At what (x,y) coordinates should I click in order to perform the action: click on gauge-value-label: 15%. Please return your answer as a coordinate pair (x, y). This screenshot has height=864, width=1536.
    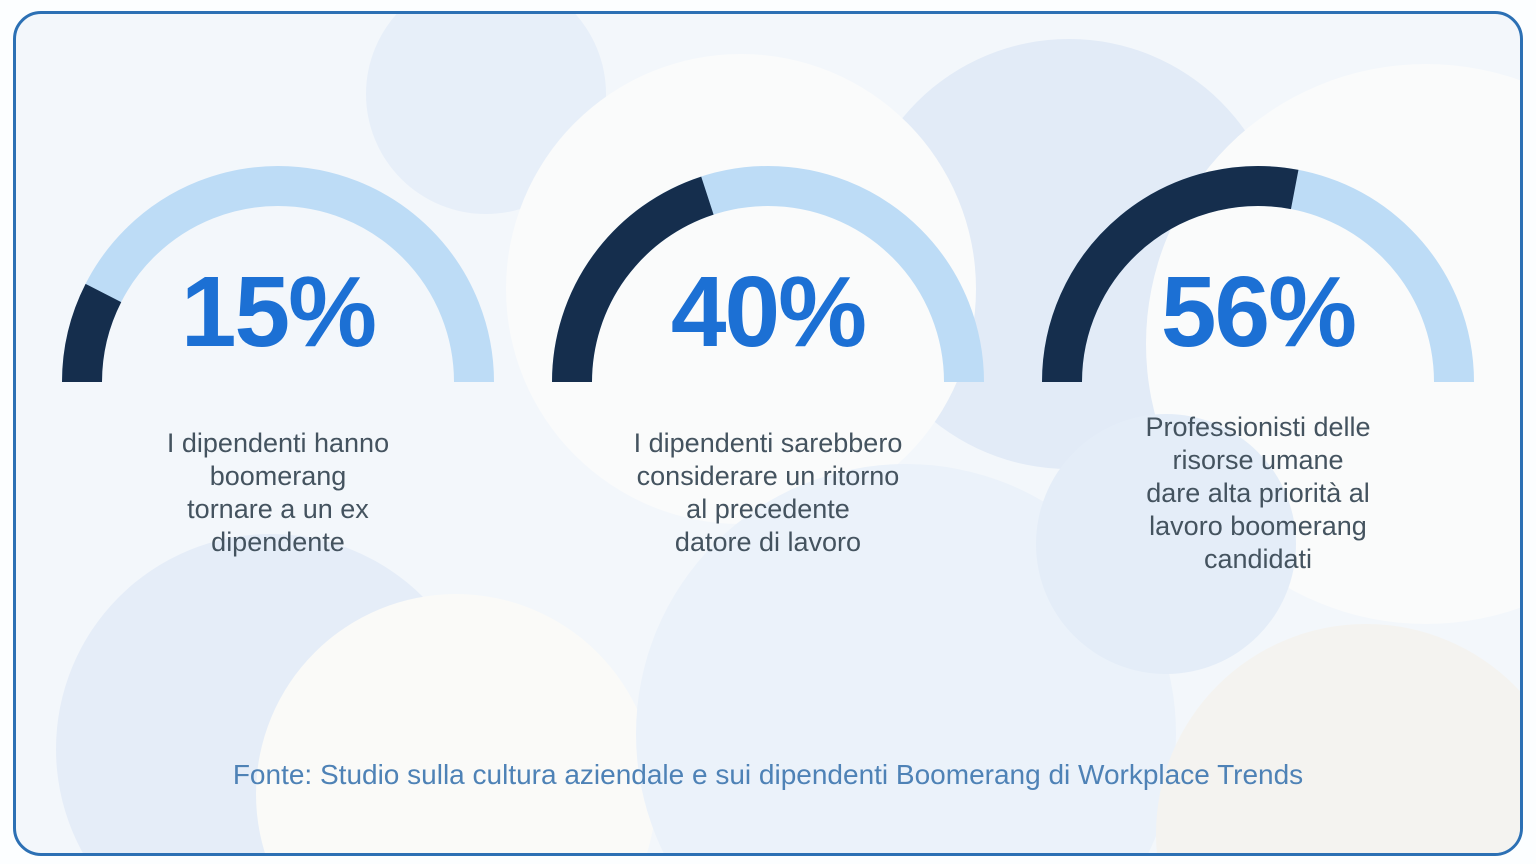
    Looking at the image, I should click on (278, 312).